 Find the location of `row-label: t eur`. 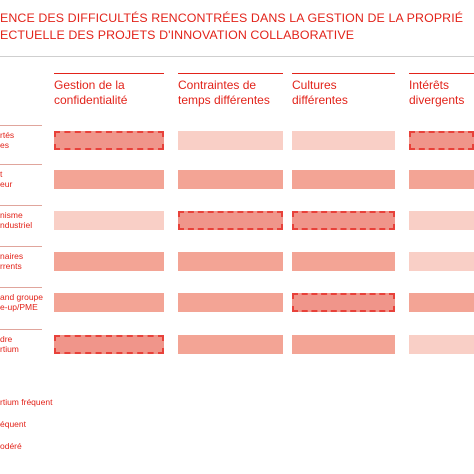

row-label: t eur is located at coordinates (6, 179).